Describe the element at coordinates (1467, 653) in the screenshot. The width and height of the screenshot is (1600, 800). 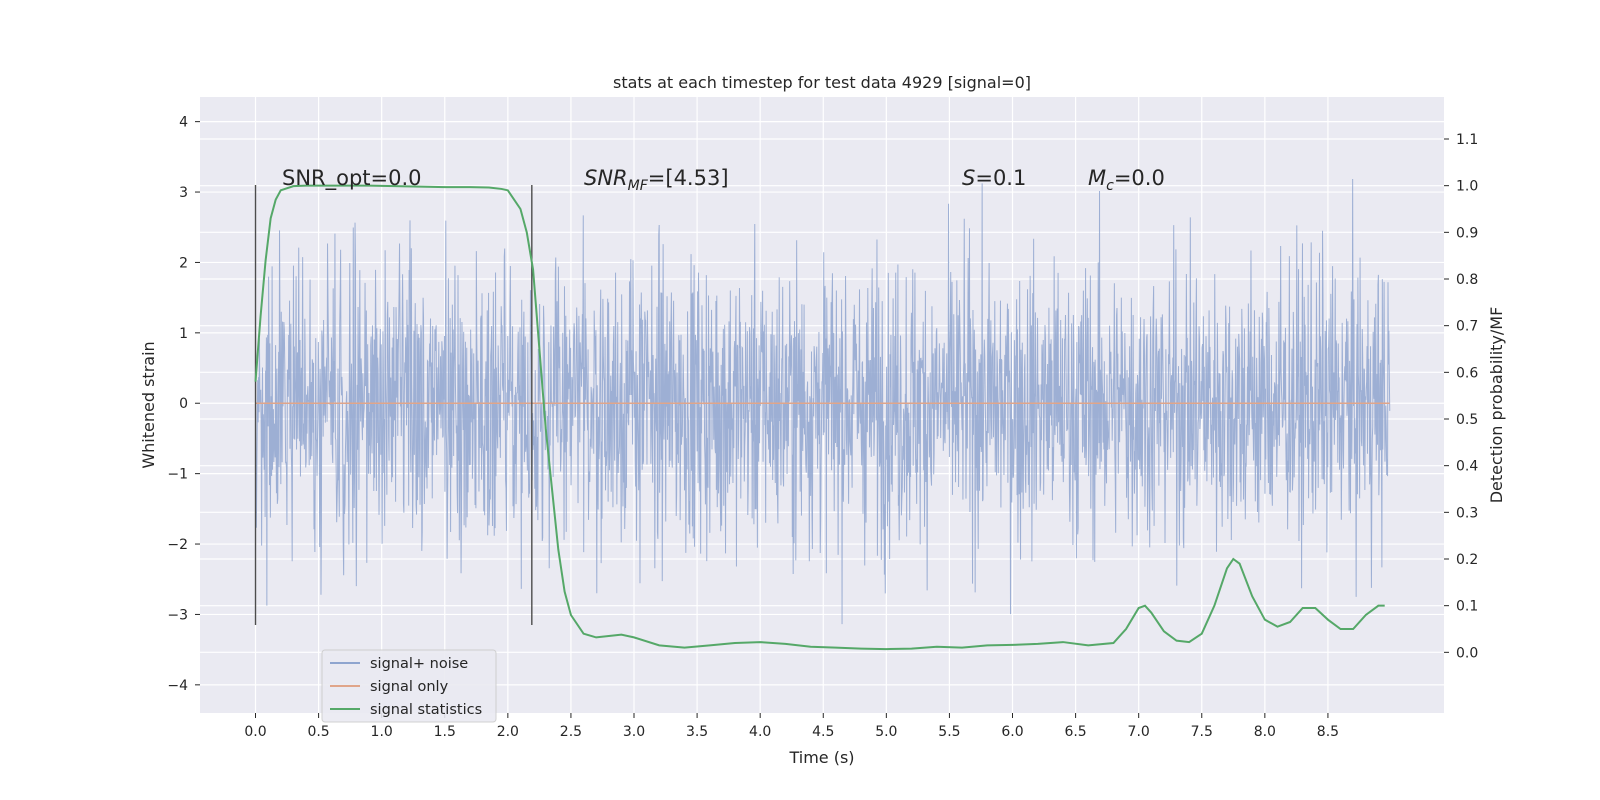
I see `y-tick-label-right: 0.0` at that location.